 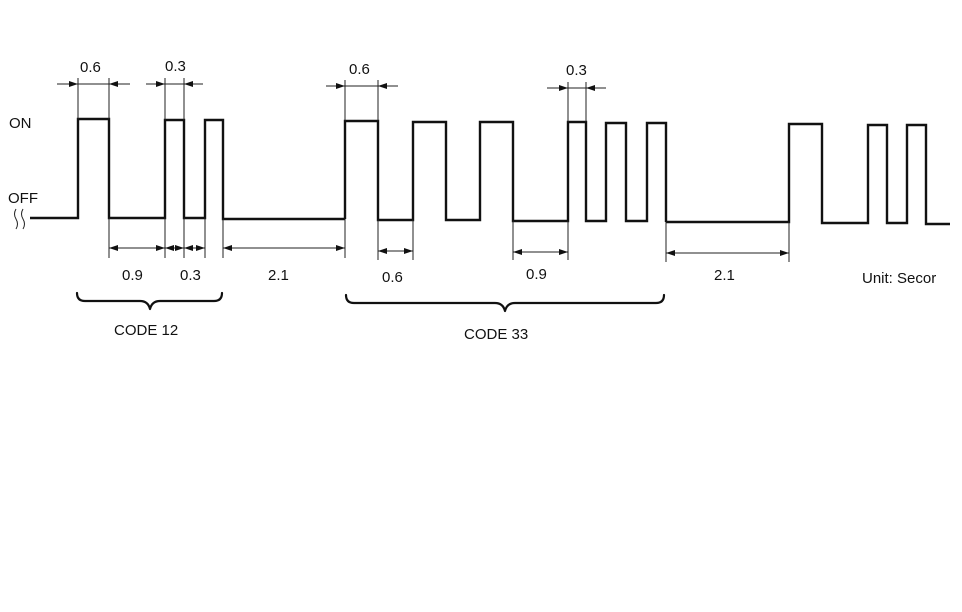 I want to click on code12-brace, so click(x=149, y=301).